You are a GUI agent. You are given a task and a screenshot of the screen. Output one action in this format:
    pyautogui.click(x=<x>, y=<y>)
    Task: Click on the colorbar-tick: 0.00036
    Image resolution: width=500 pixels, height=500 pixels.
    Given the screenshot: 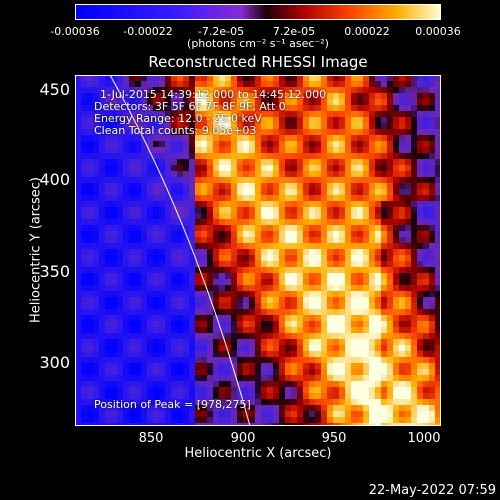 What is the action you would take?
    pyautogui.click(x=438, y=31)
    